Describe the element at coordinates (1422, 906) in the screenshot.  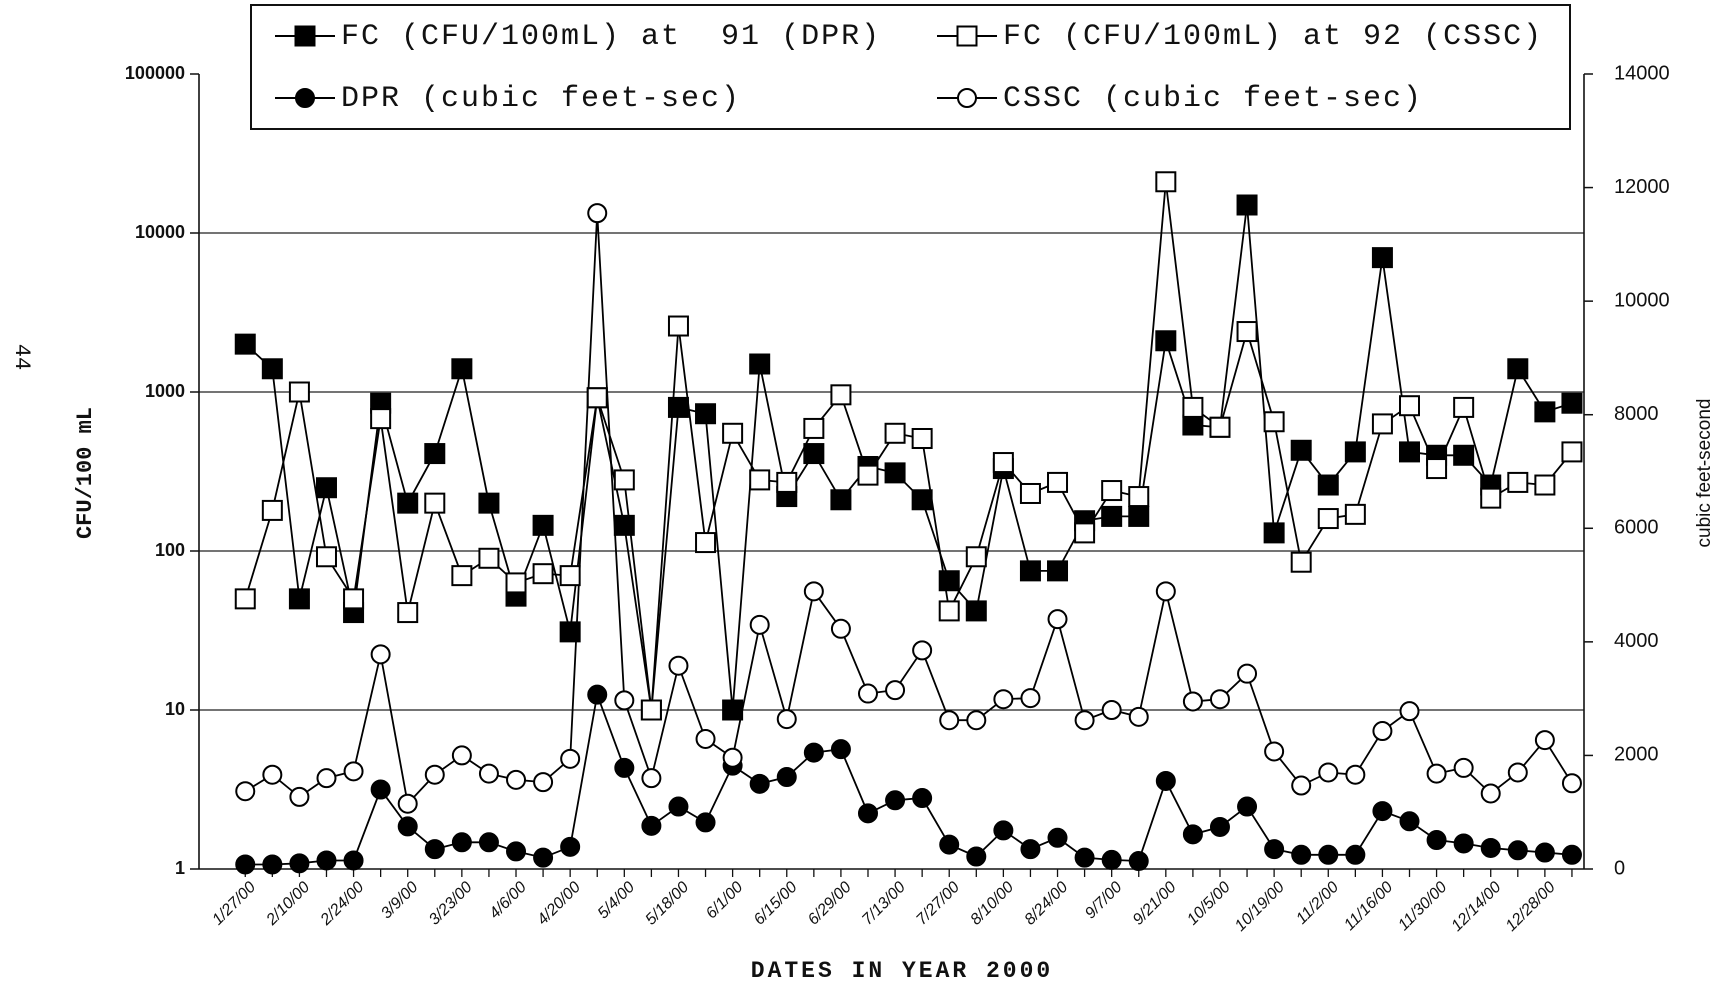
I see `x-tick-label: 11/30/00` at that location.